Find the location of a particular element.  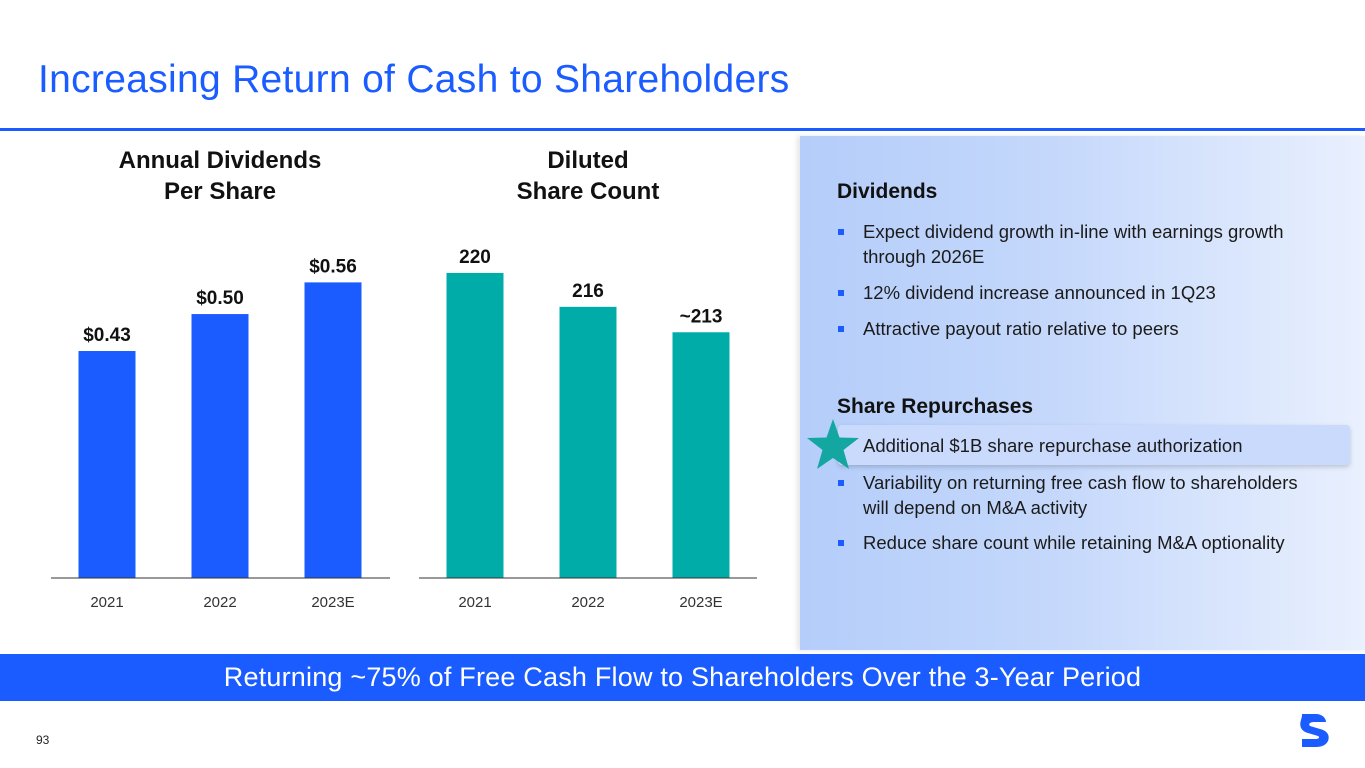

dividends-chart-title: Annual Dividends Per Share is located at coordinates (220, 176).